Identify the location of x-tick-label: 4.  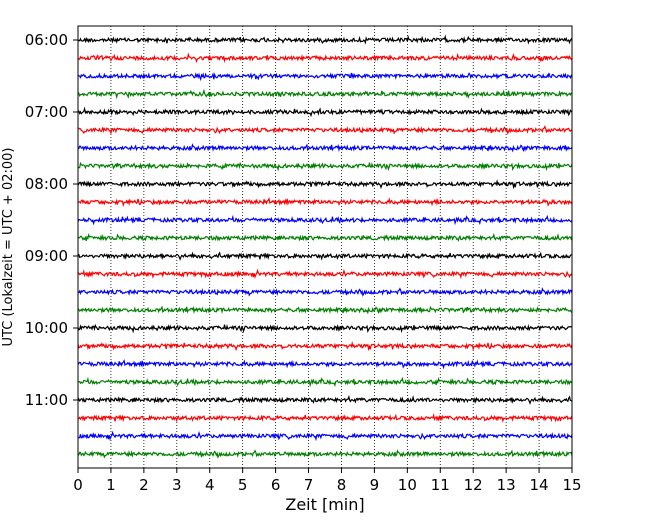
(210, 485).